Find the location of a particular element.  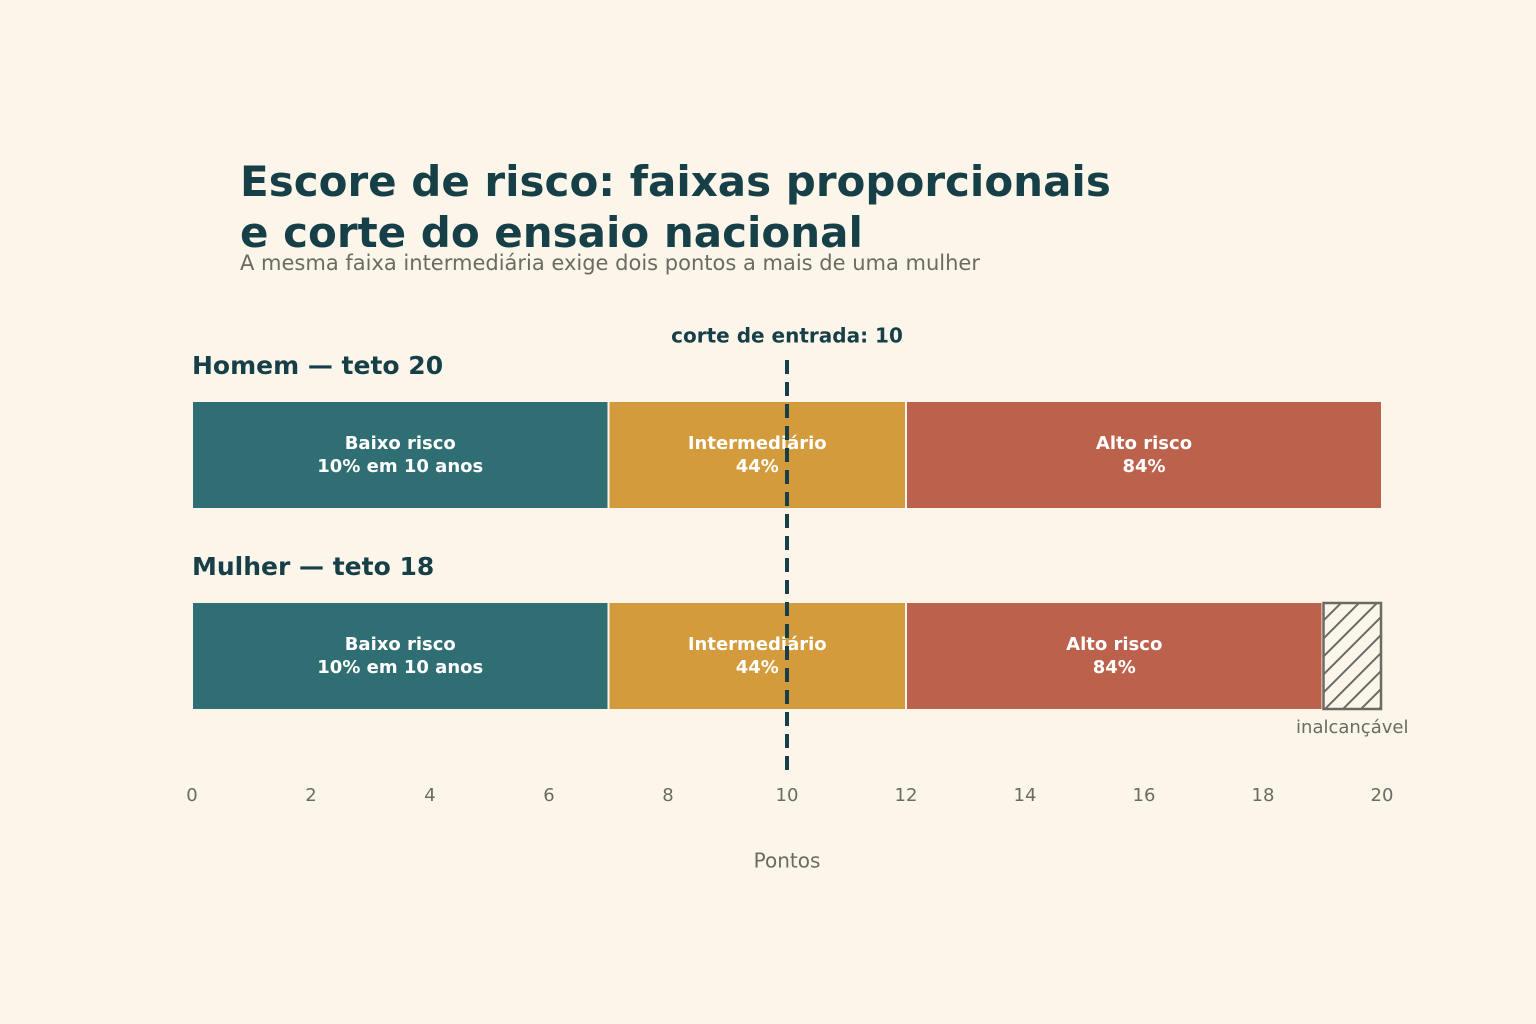

chart-title-line-1: Escore de risco: faixas proporcionais is located at coordinates (675, 181).